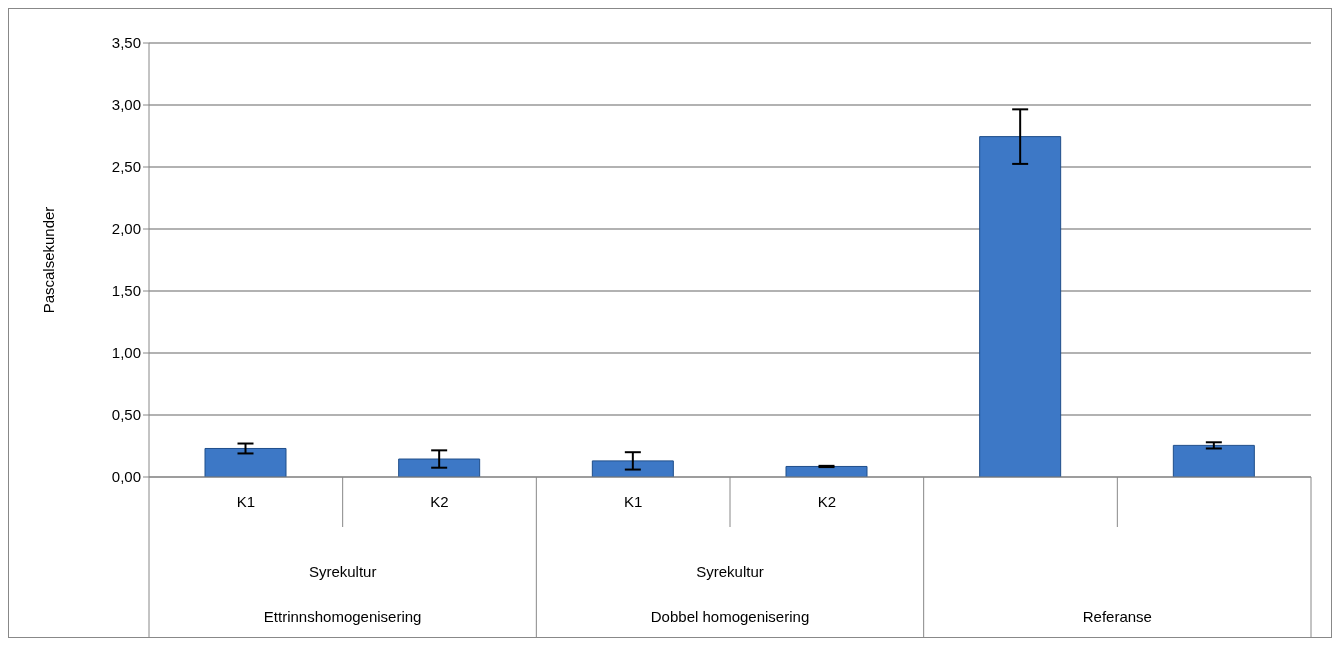 Image resolution: width=1338 pixels, height=645 pixels. What do you see at coordinates (126, 415) in the screenshot?
I see `y-tick-label: 0,50` at bounding box center [126, 415].